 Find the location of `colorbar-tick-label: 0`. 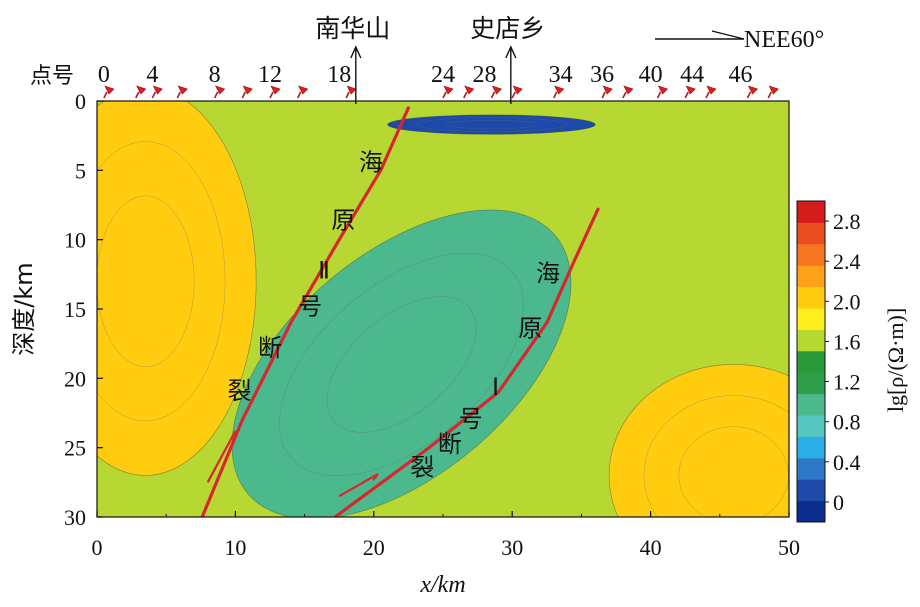

colorbar-tick-label: 0 is located at coordinates (838, 502).